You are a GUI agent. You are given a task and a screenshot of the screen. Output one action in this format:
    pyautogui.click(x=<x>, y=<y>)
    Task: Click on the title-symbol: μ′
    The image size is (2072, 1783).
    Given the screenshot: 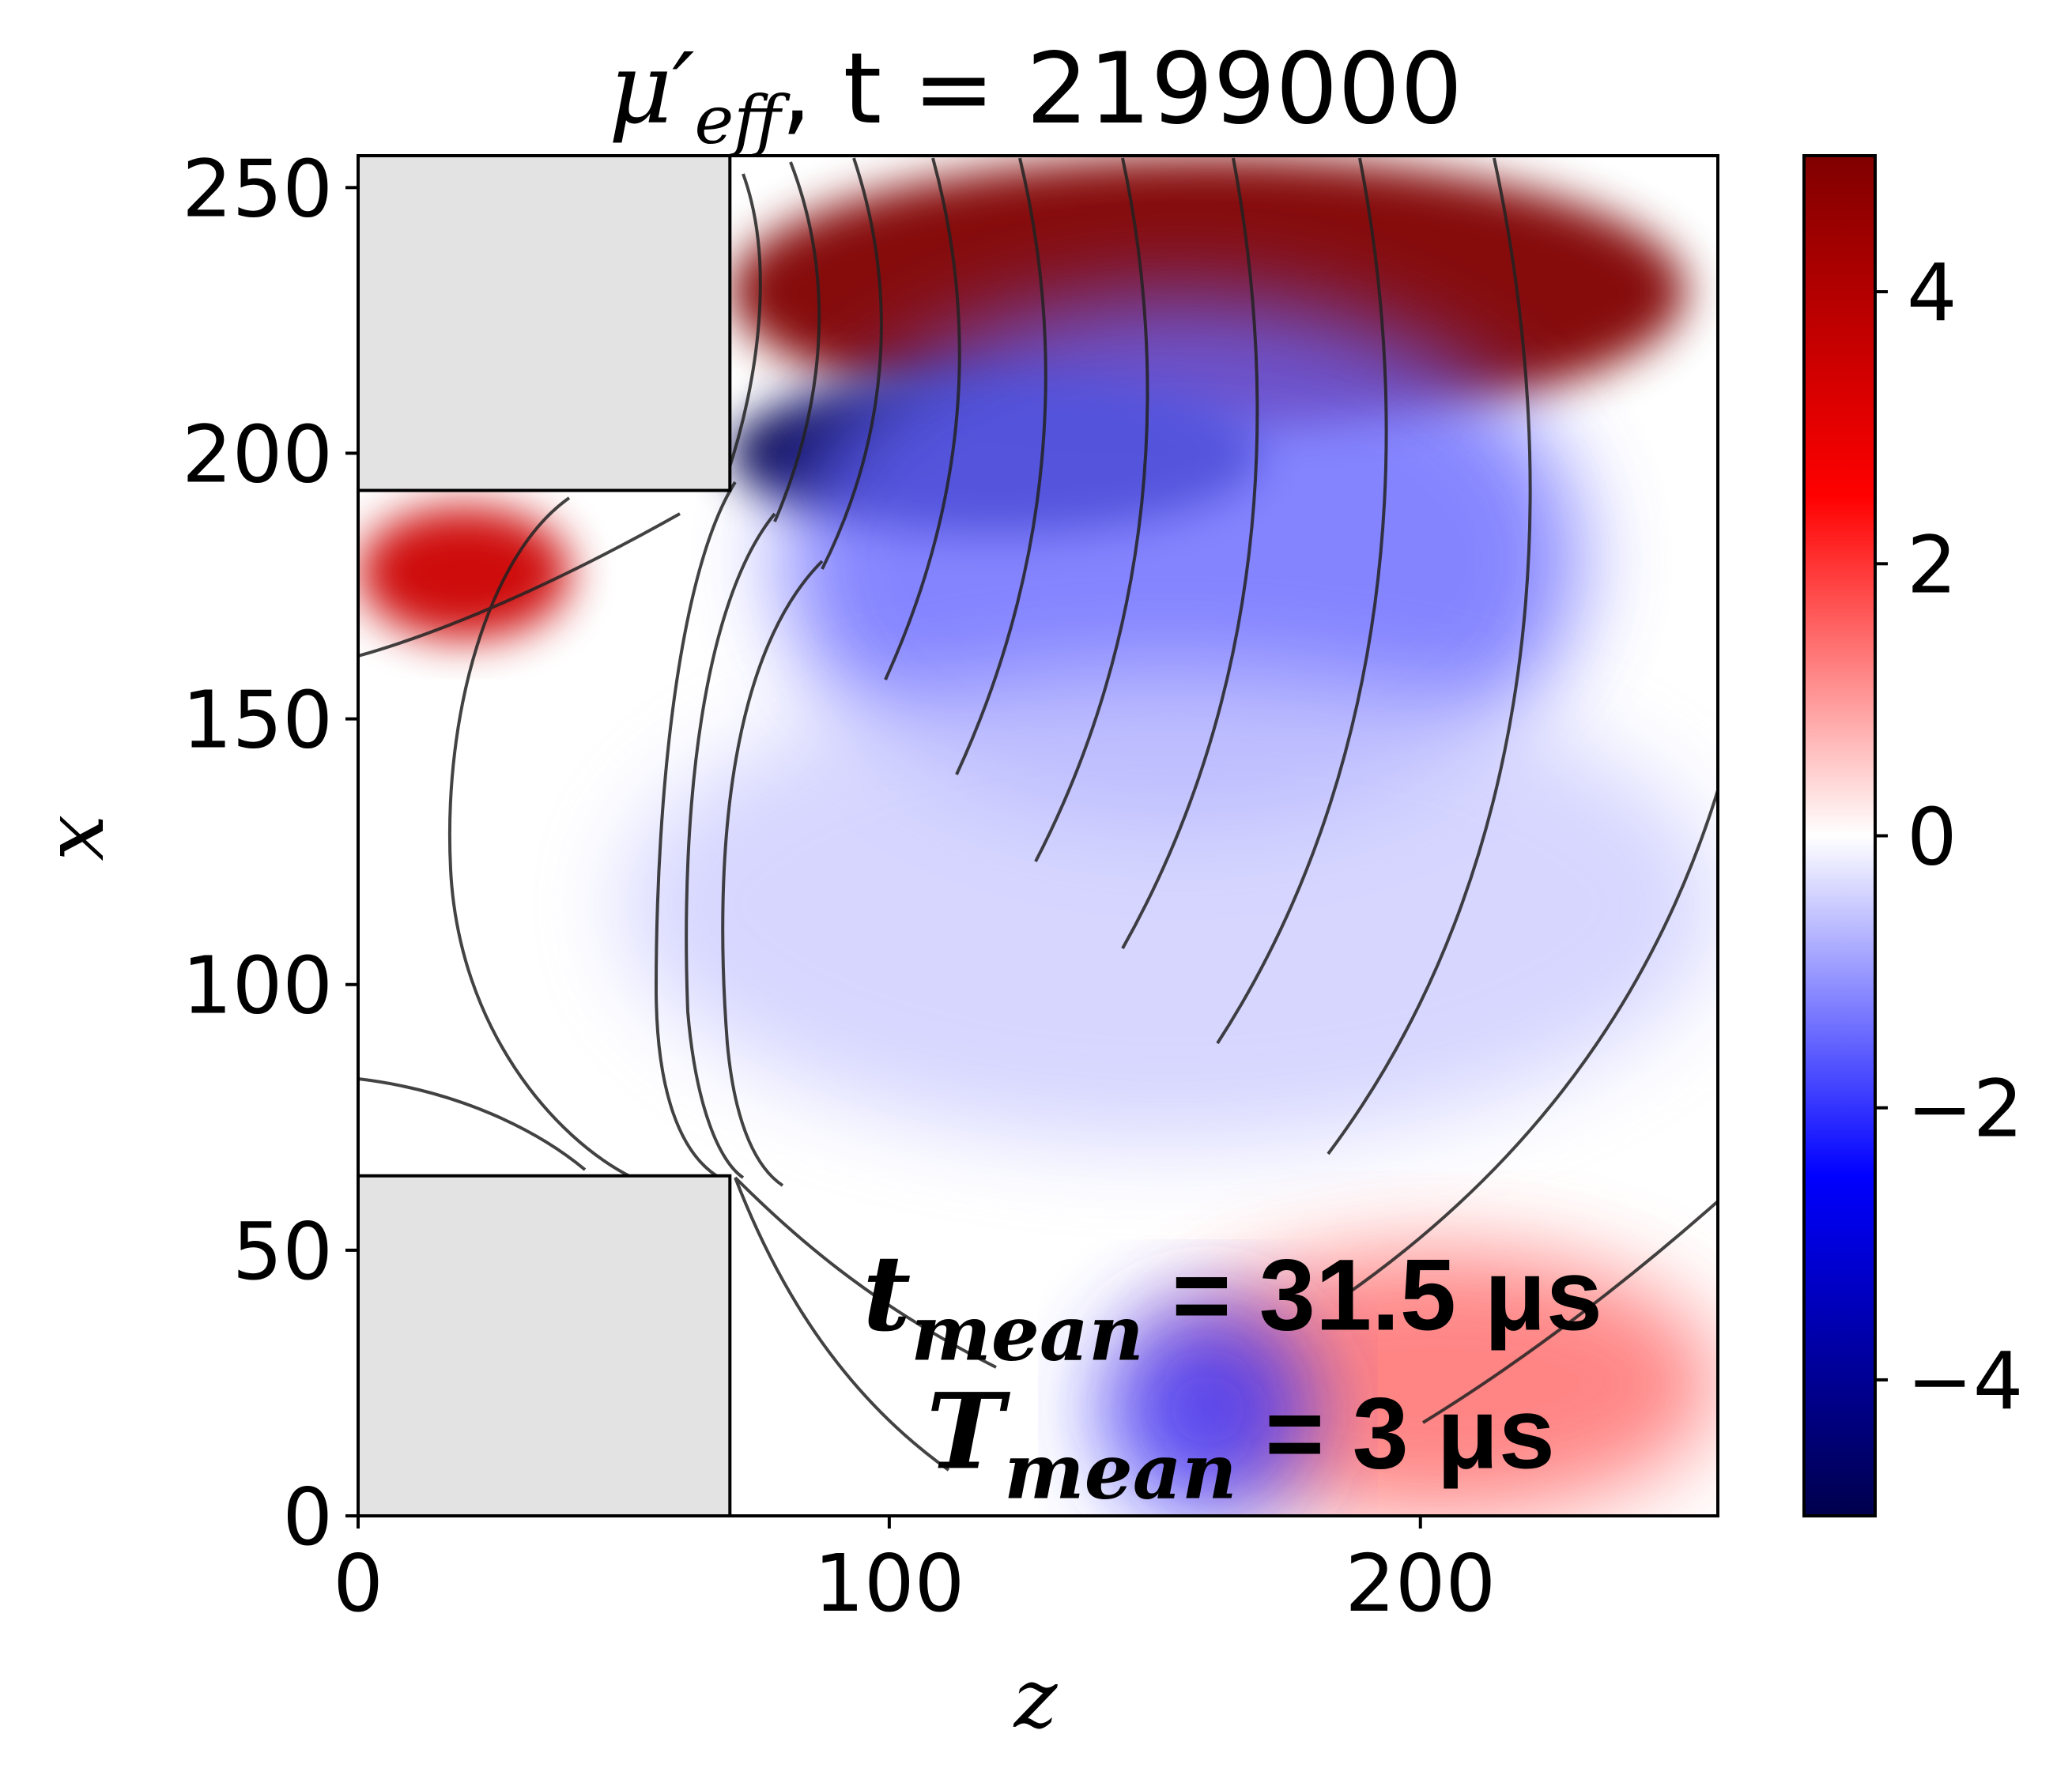 What is the action you would take?
    pyautogui.click(x=652, y=89)
    